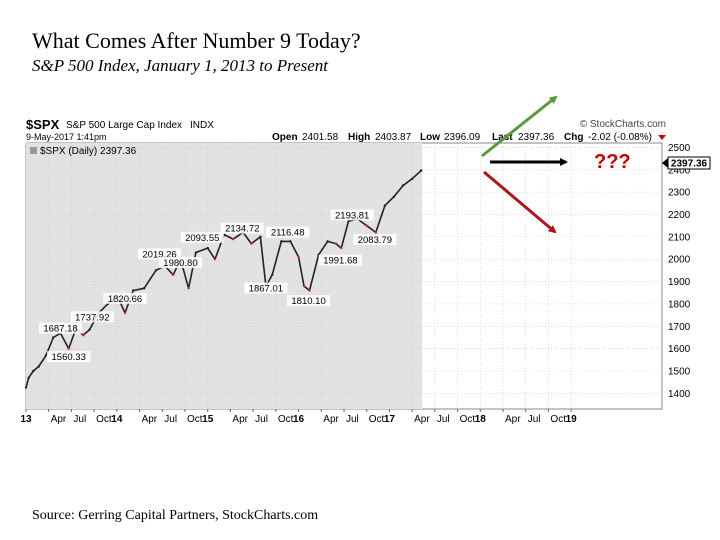 This screenshot has width=720, height=540. Describe the element at coordinates (266, 288) in the screenshot. I see `annotation-label: 1867.01` at that location.